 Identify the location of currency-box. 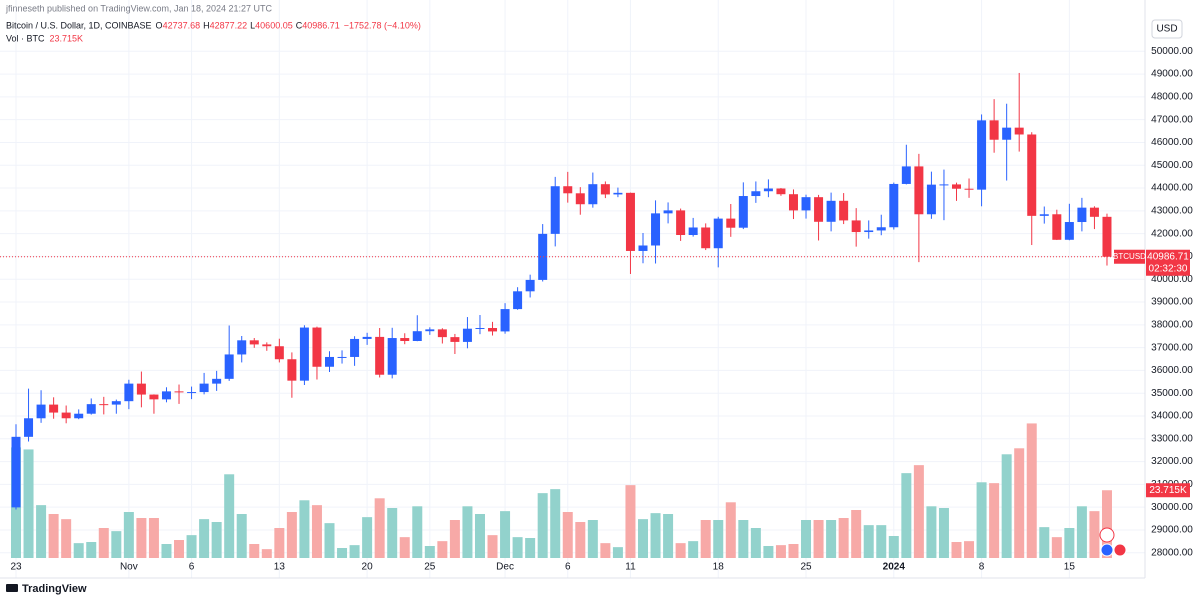
(1167, 29).